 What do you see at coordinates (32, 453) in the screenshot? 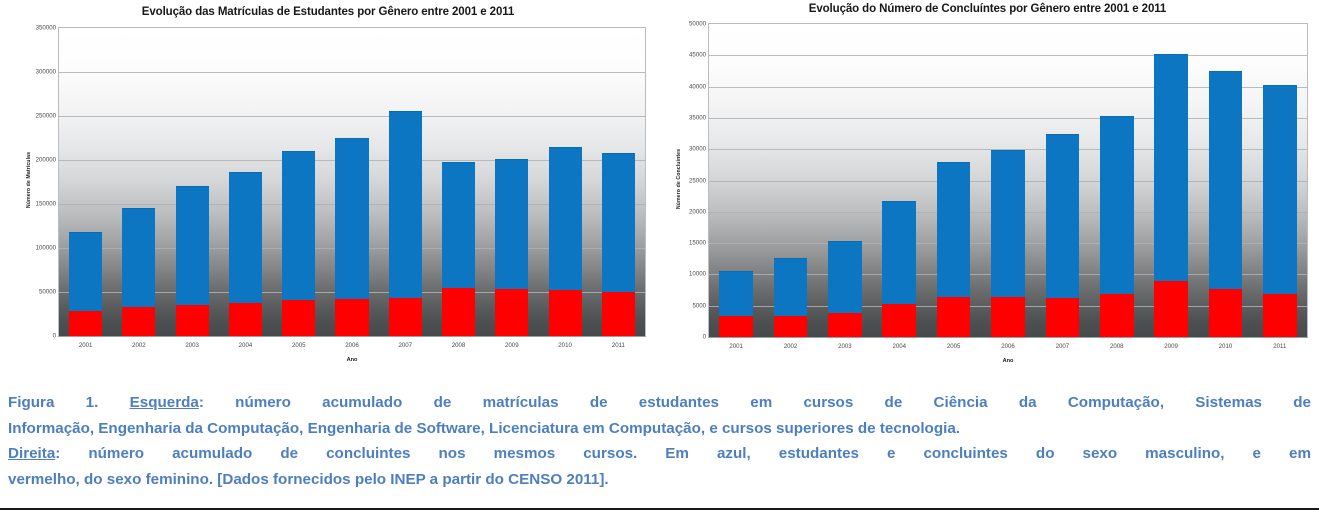
I see `caption-keyword-direita: Direita` at bounding box center [32, 453].